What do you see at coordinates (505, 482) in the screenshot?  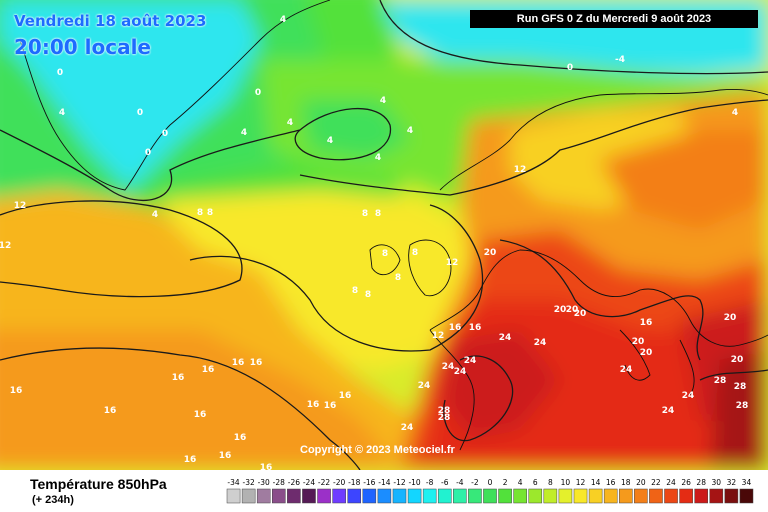 I see `scale-tick-label: 2` at bounding box center [505, 482].